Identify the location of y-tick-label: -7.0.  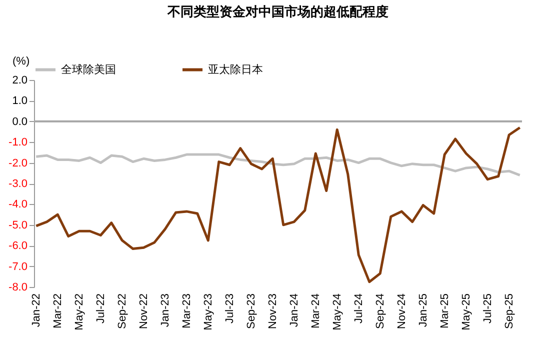
(18, 266).